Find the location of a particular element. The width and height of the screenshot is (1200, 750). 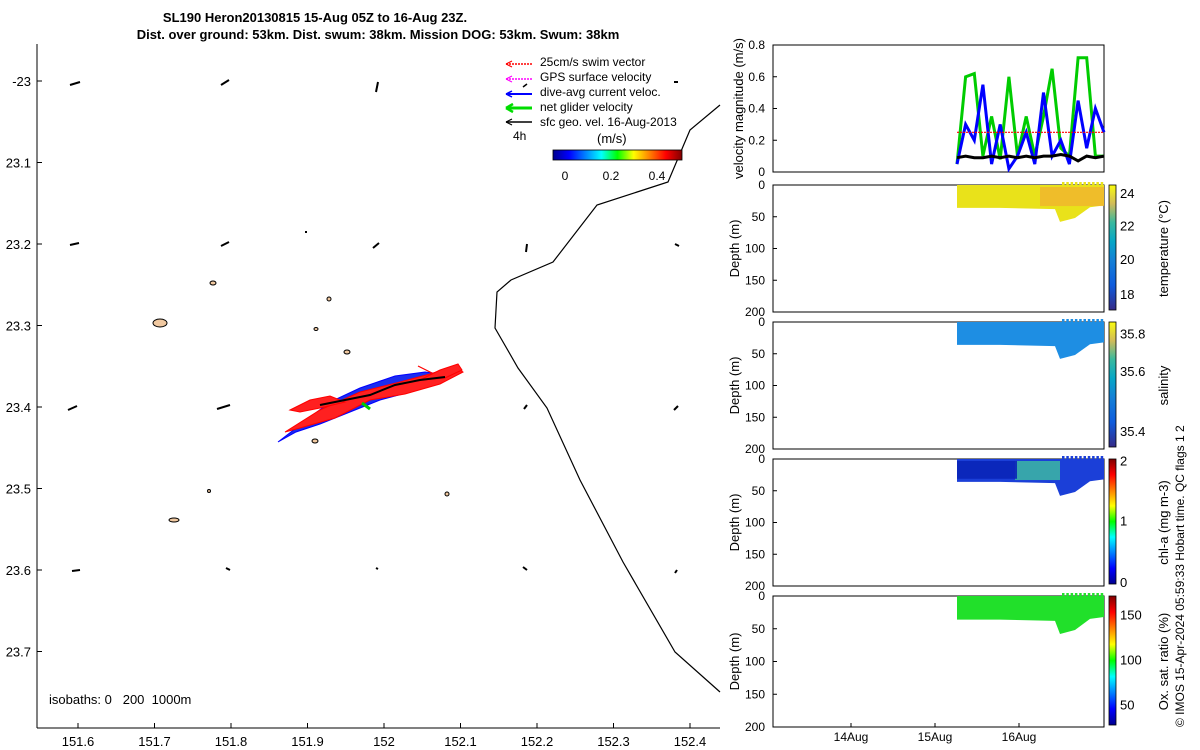

map-y-tick-label: 23.3 is located at coordinates (18, 326).